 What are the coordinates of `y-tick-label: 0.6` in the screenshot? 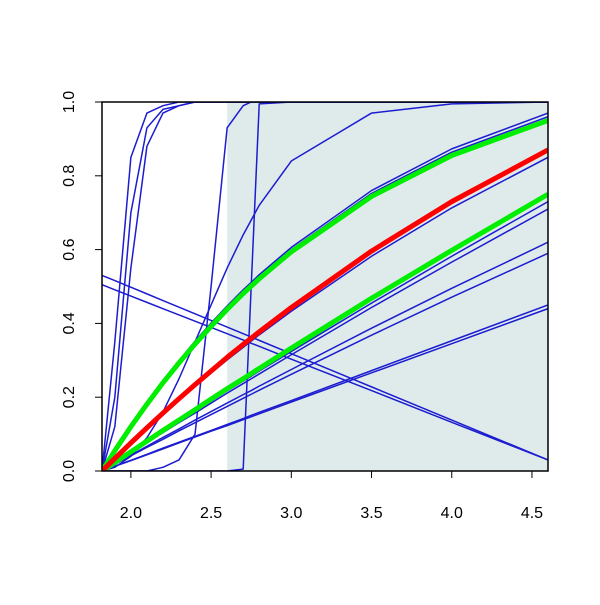 It's located at (69, 249).